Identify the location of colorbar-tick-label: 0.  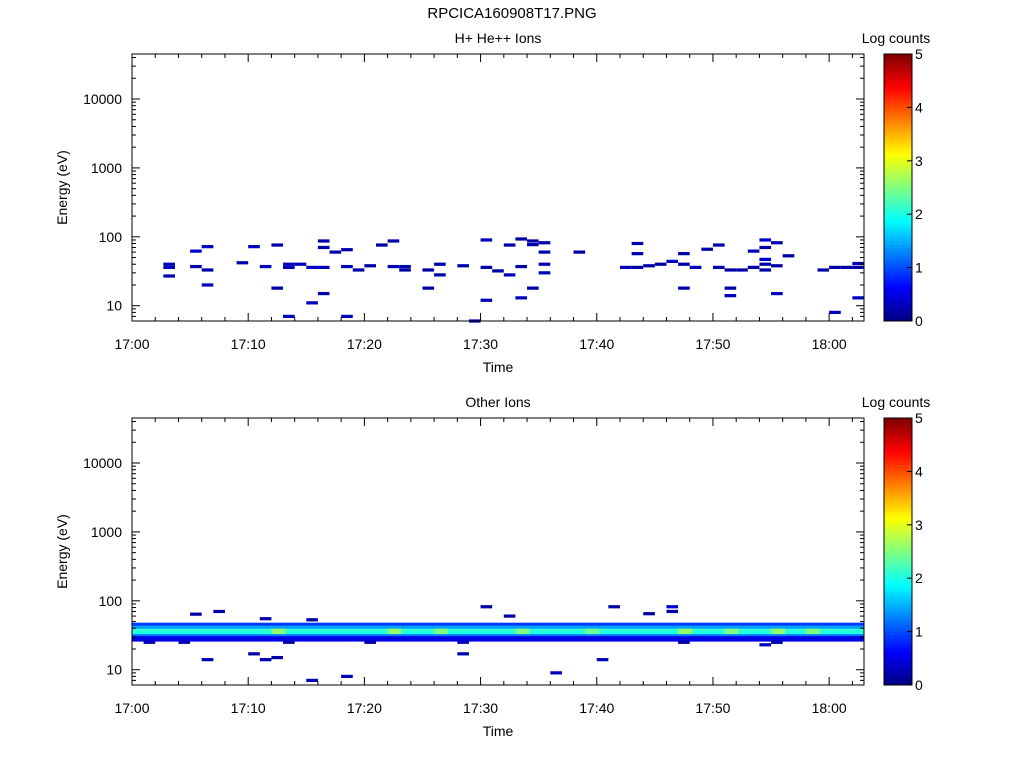
(919, 685).